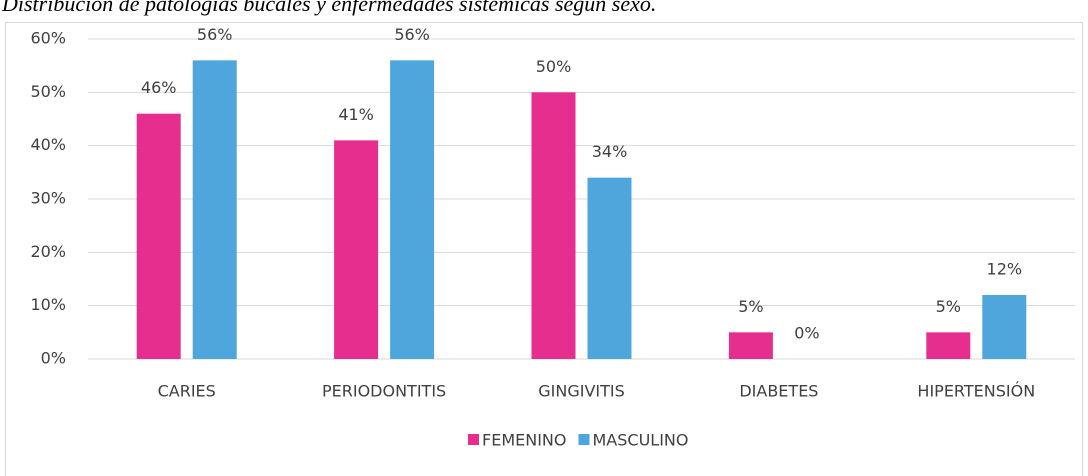 The width and height of the screenshot is (1088, 476). I want to click on y-tick-label: 50%, so click(48, 91).